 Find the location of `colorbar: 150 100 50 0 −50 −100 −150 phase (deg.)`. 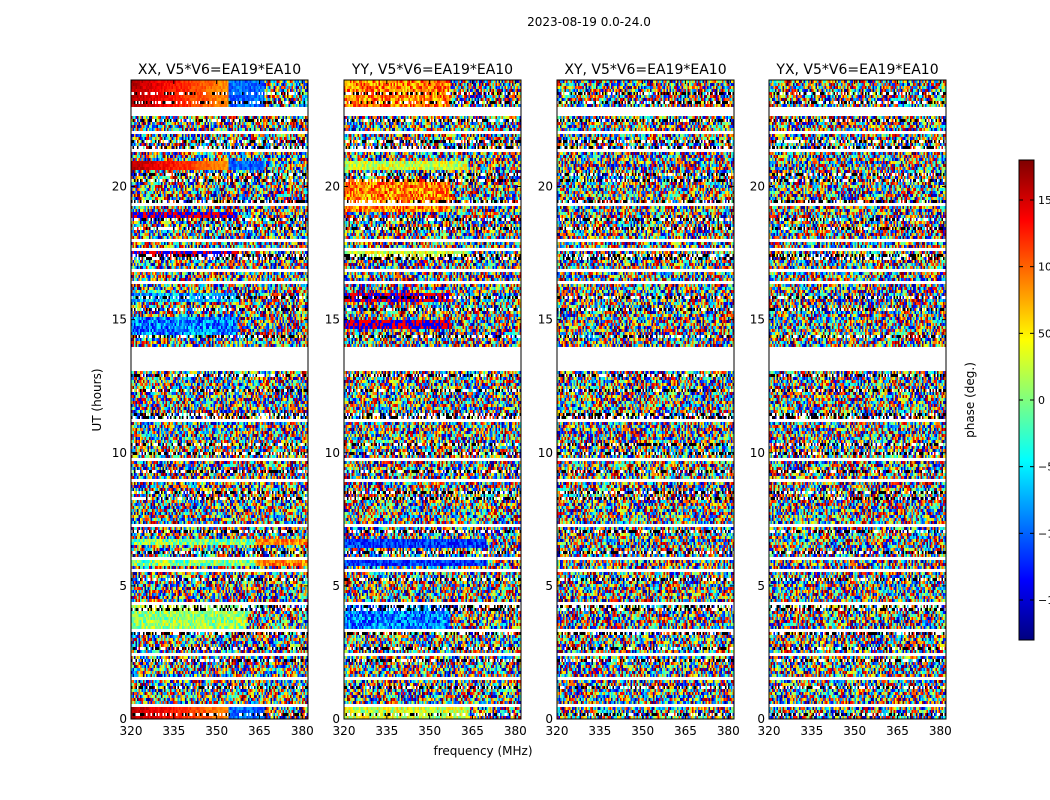

colorbar: 150 100 50 0 −50 −100 −150 phase (deg.) is located at coordinates (1006, 400).